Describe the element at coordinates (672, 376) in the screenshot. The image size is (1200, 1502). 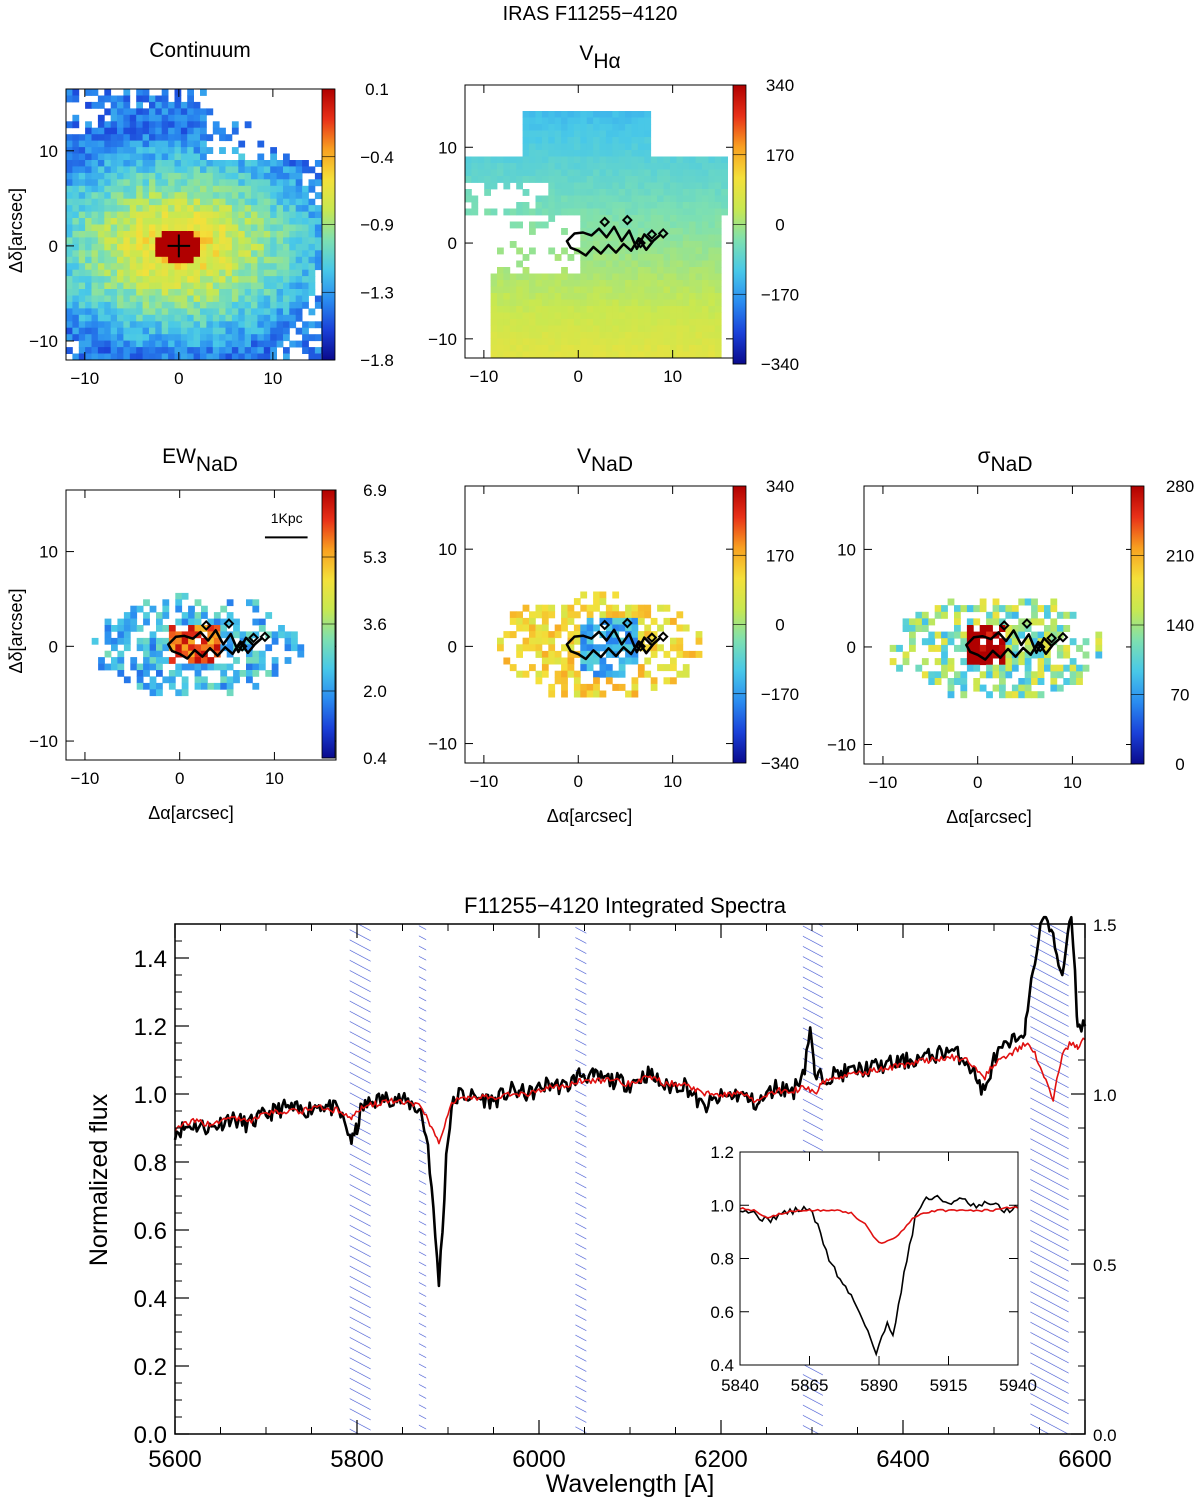
I see `x-tick-label: 10` at that location.